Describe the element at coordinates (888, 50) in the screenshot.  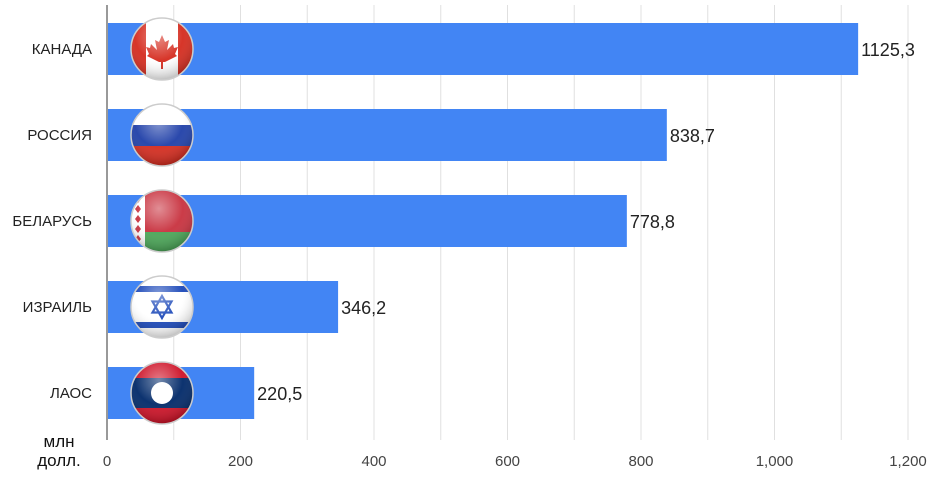
I see `value-label: 1125,3` at that location.